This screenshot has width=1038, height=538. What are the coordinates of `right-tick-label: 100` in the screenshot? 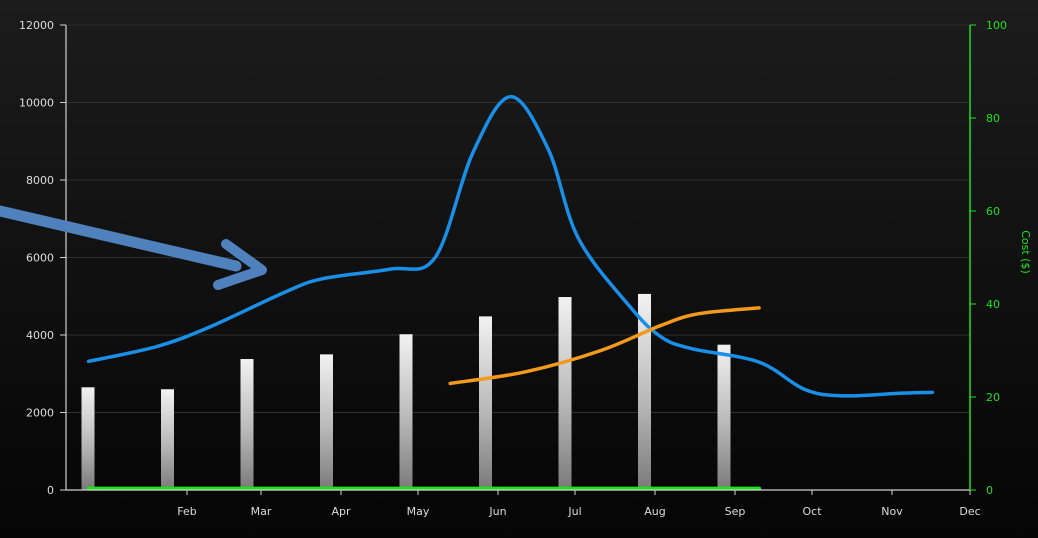 It's located at (996, 25).